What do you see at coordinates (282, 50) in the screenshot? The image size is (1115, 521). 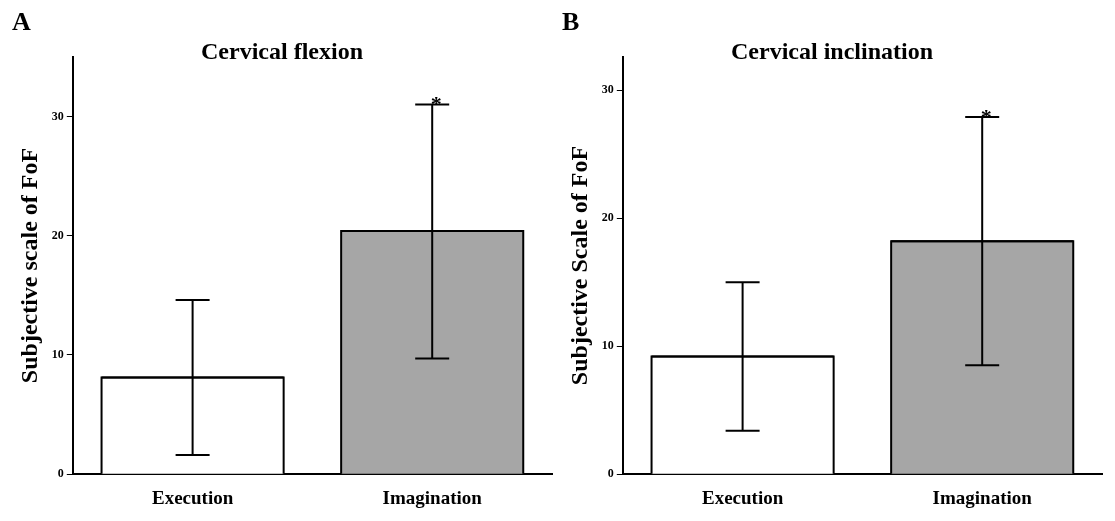 I see `chart-title: Cervical flexion` at bounding box center [282, 50].